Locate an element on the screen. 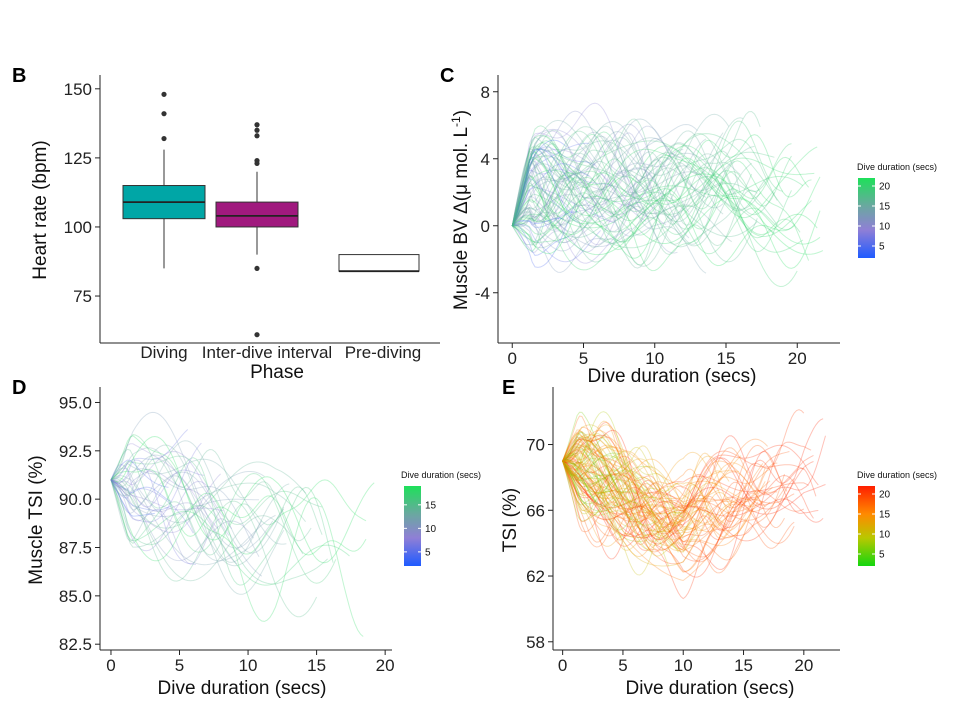 This screenshot has width=978, height=717. panel-e-x-tick-label: 5 is located at coordinates (622, 665).